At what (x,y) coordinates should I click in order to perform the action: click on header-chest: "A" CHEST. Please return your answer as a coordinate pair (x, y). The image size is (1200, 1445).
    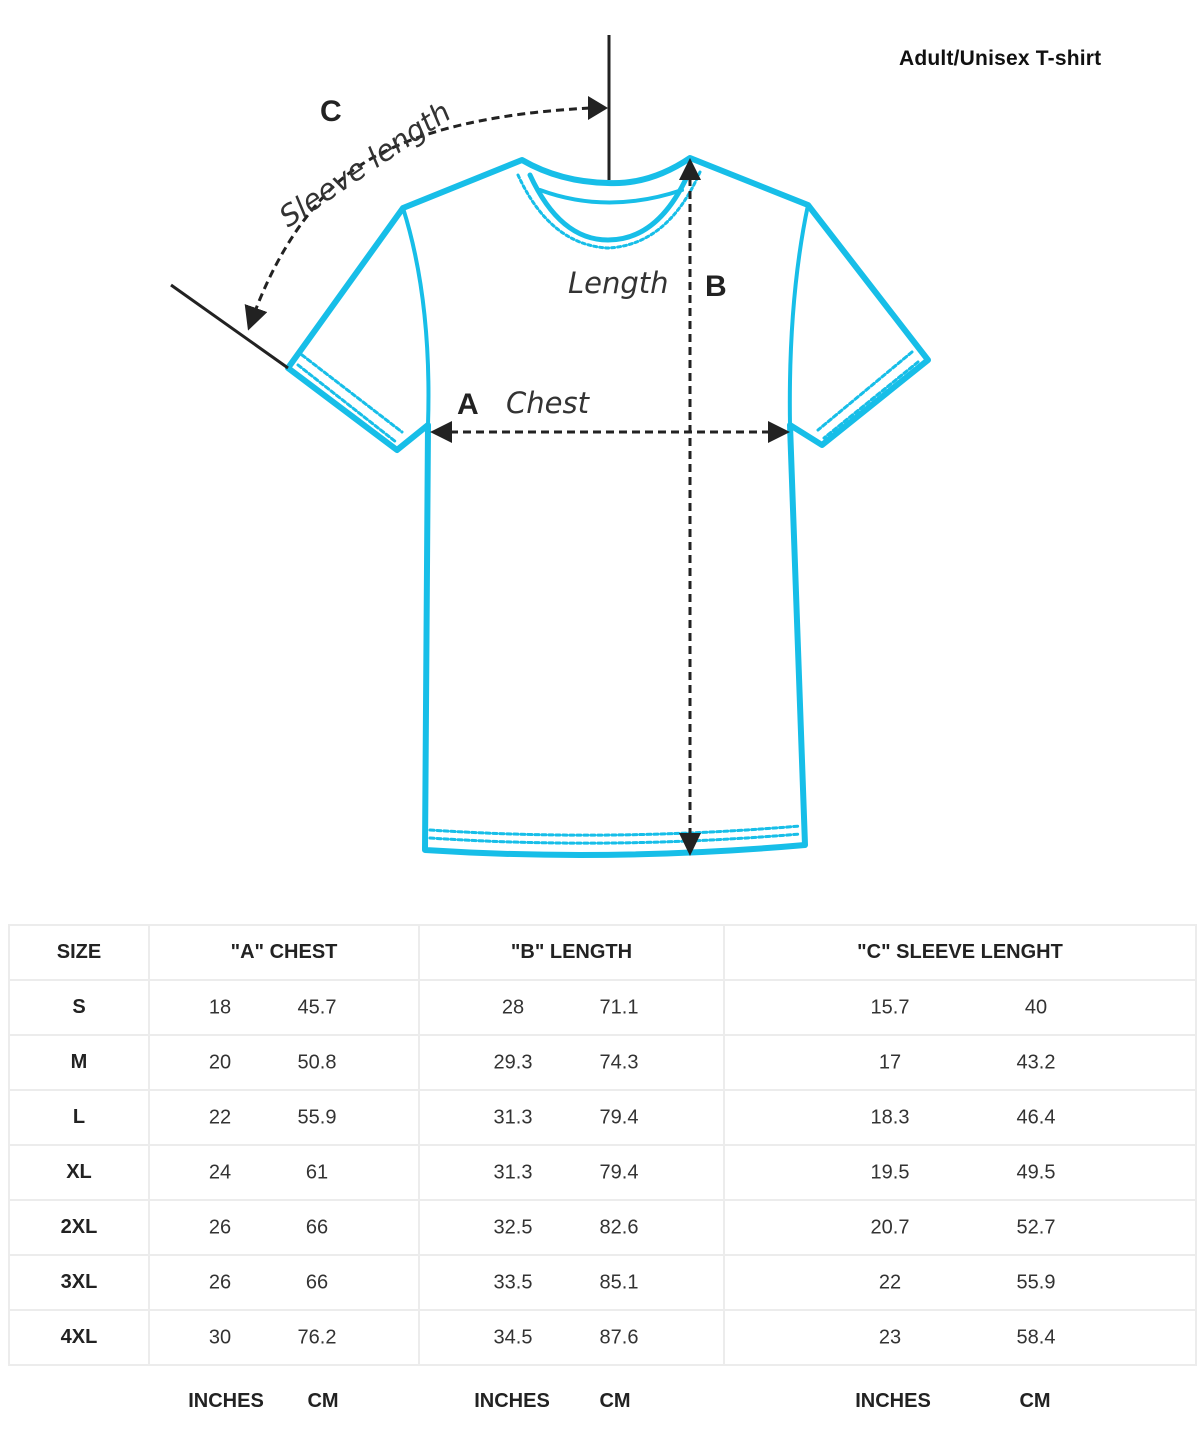
    Looking at the image, I should click on (284, 952).